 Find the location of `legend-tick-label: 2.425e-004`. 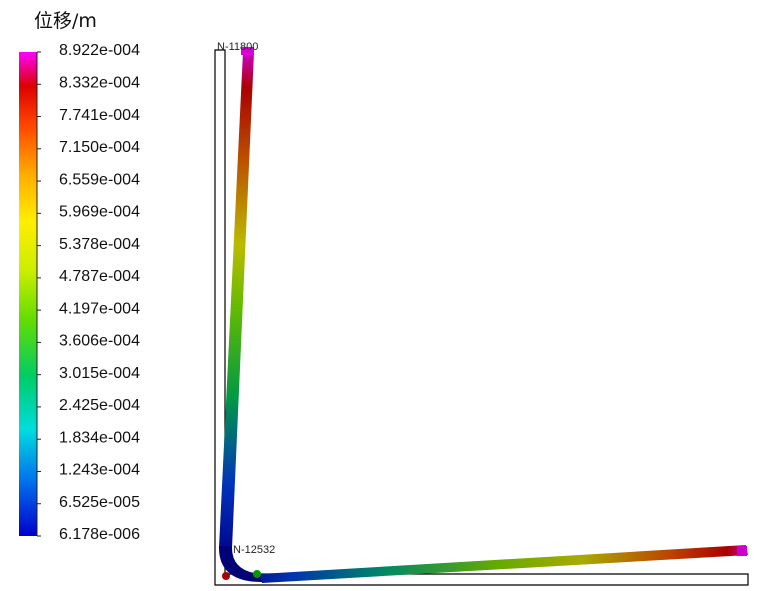

legend-tick-label: 2.425e-004 is located at coordinates (99, 405).